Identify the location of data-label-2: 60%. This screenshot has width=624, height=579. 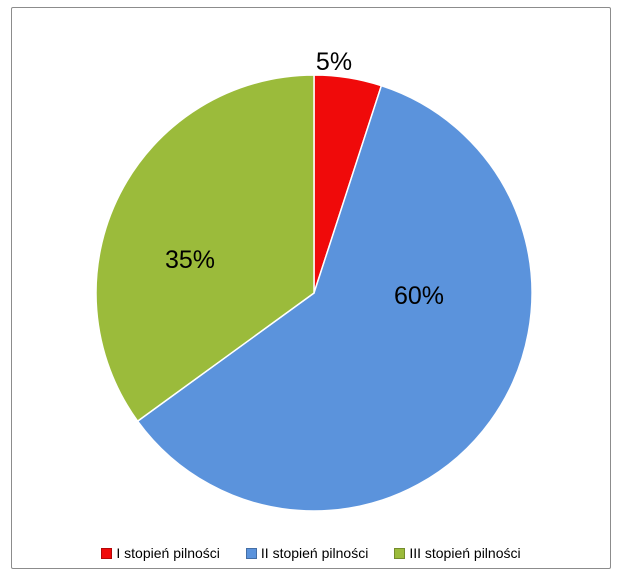
(419, 296).